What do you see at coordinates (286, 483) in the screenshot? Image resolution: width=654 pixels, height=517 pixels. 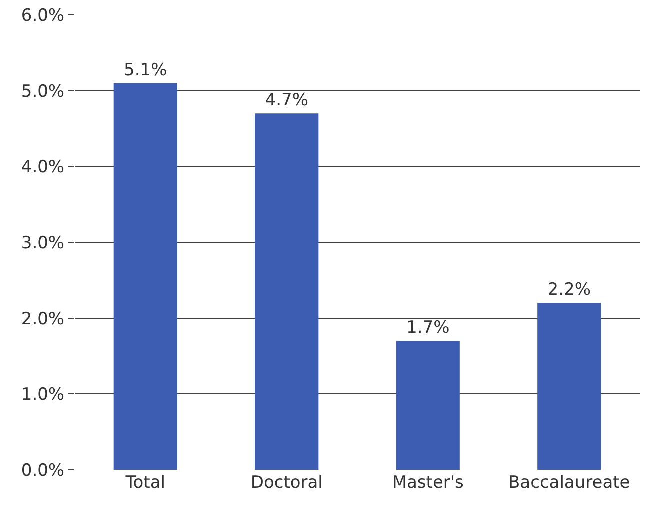 I see `x-tick-label: Doctoral` at bounding box center [286, 483].